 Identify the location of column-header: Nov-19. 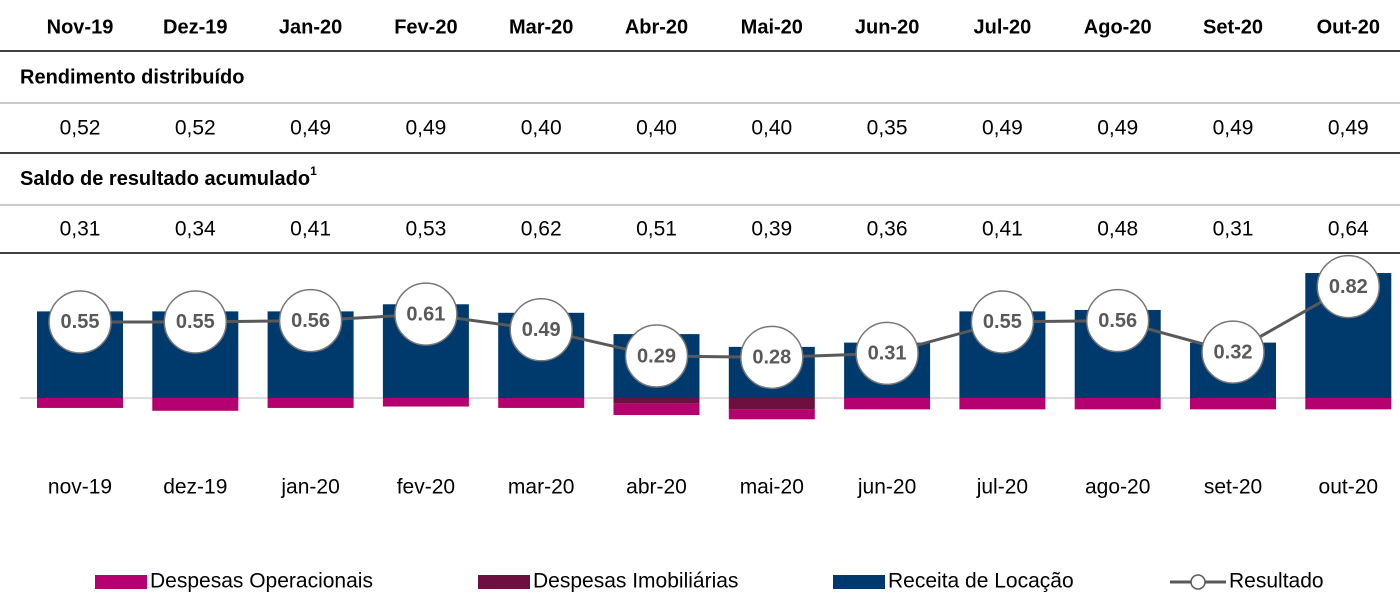
(80, 27).